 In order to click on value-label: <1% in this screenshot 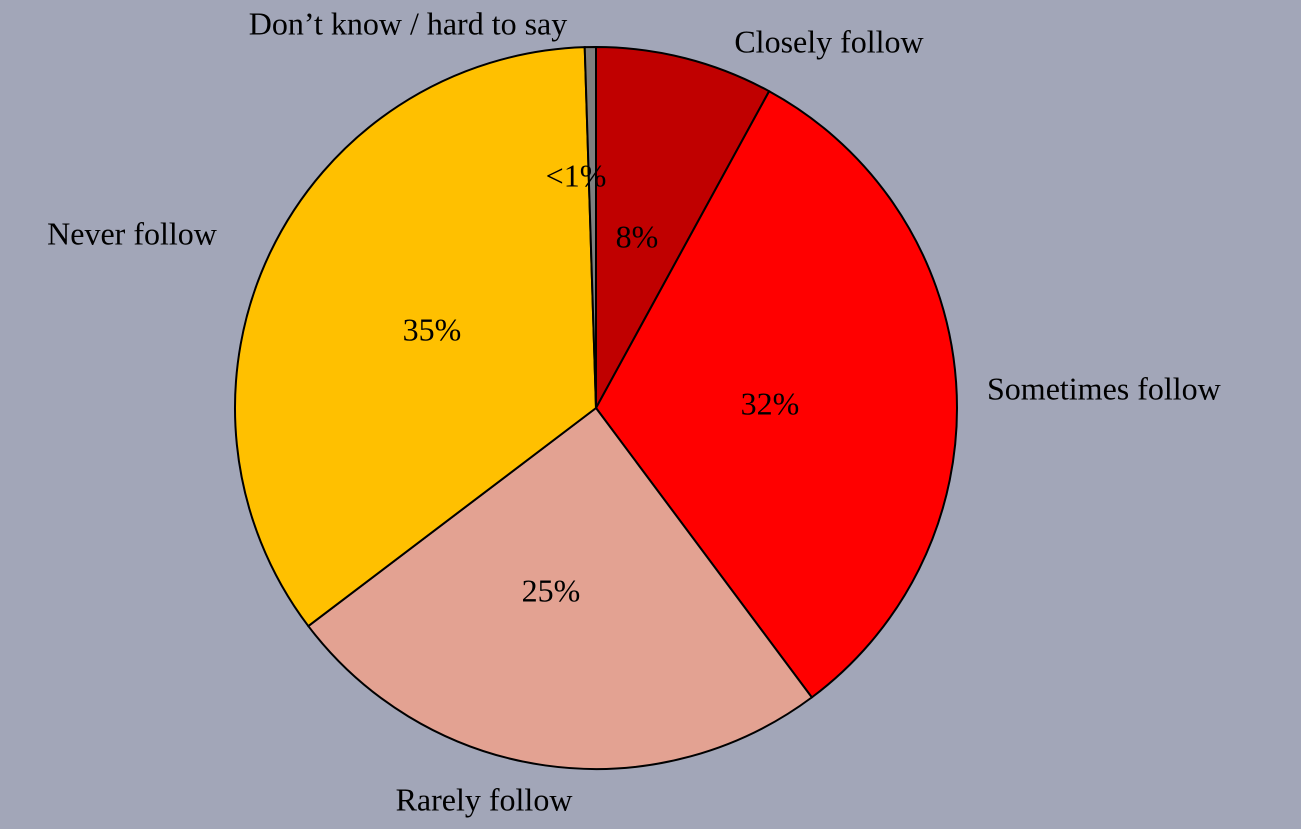, I will do `click(576, 175)`.